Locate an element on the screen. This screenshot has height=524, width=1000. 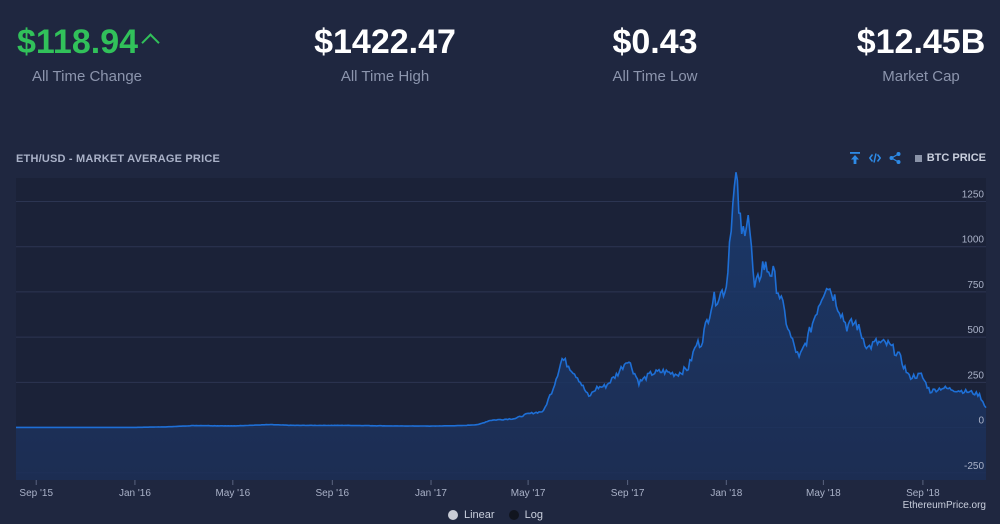
share-icon is located at coordinates (895, 158).